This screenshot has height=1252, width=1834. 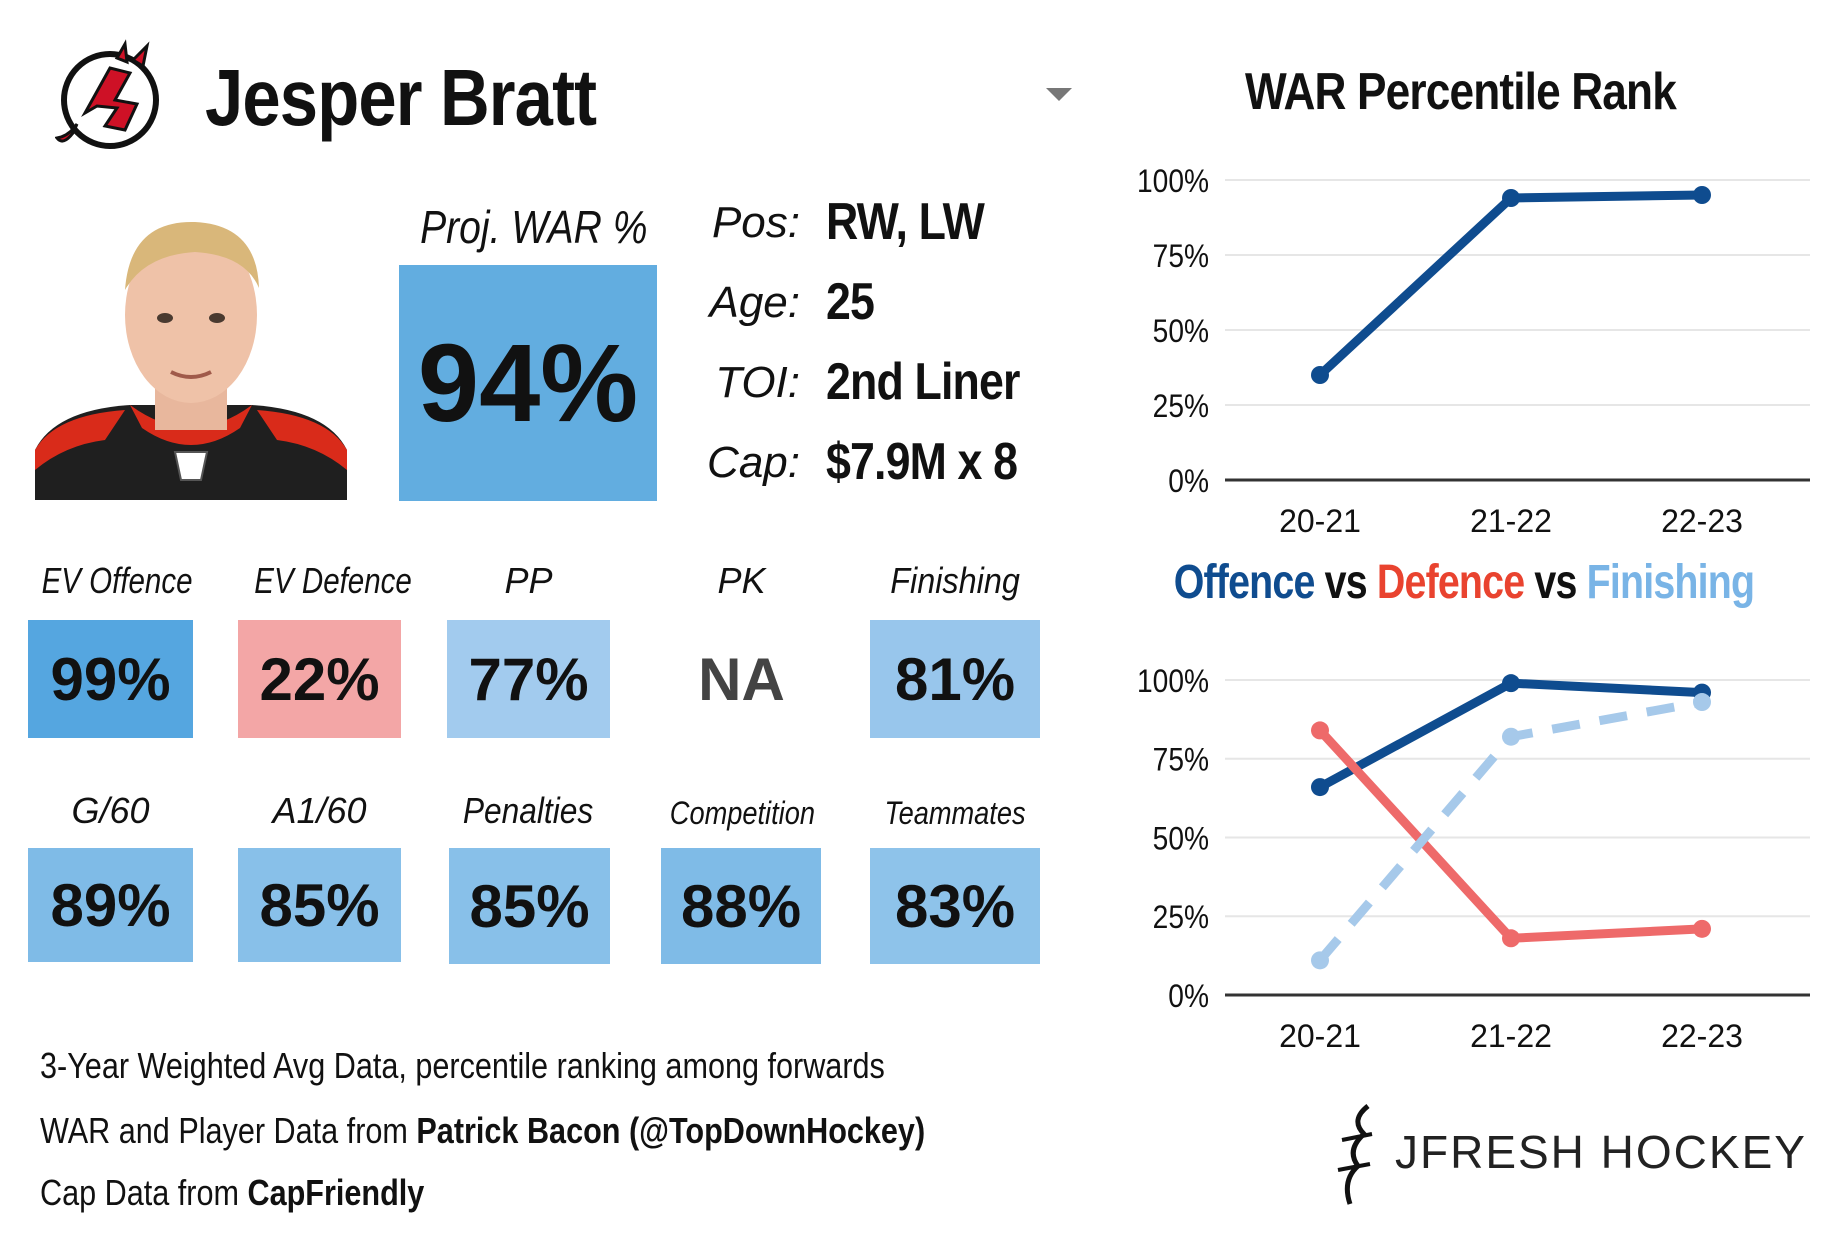 I want to click on offence-defence-finishing-chart: 0% 25% 50% 75% 100% 20-21 21-22 22-23, so click(x=1473, y=857).